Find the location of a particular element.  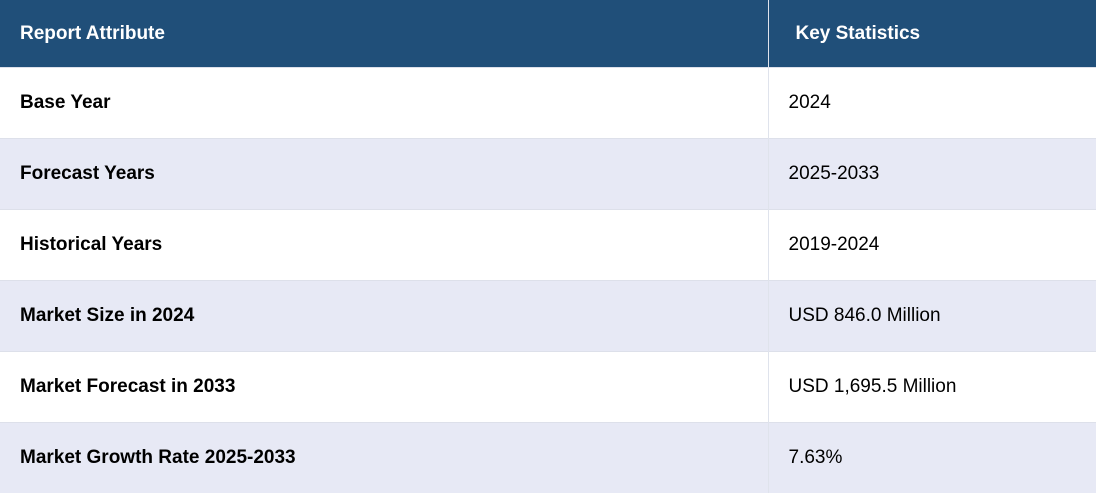

value-cell: USD 846.0 Million is located at coordinates (932, 316).